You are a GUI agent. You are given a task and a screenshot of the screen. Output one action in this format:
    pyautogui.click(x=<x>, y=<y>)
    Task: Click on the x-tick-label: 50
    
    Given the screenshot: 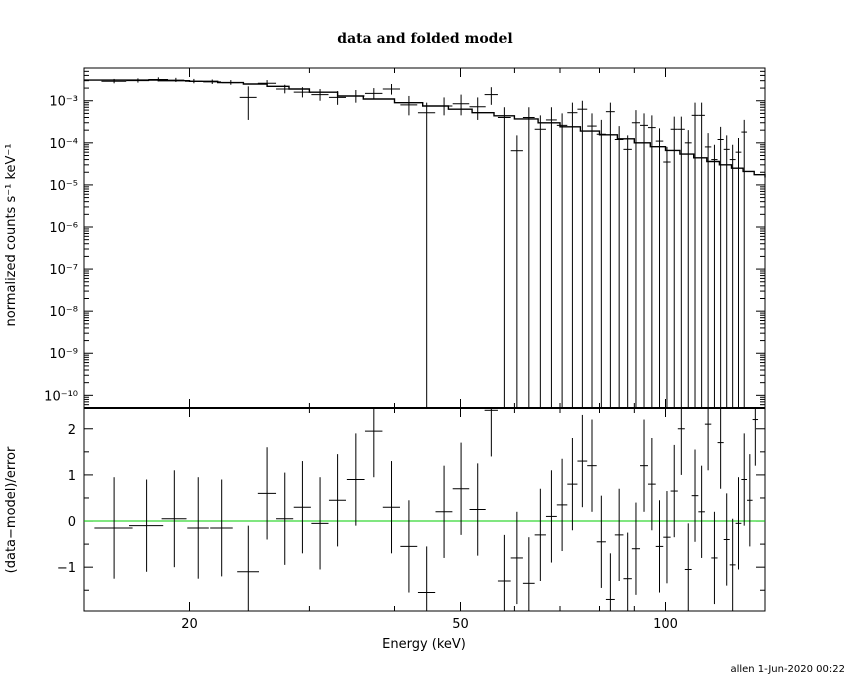 What is the action you would take?
    pyautogui.click(x=460, y=624)
    